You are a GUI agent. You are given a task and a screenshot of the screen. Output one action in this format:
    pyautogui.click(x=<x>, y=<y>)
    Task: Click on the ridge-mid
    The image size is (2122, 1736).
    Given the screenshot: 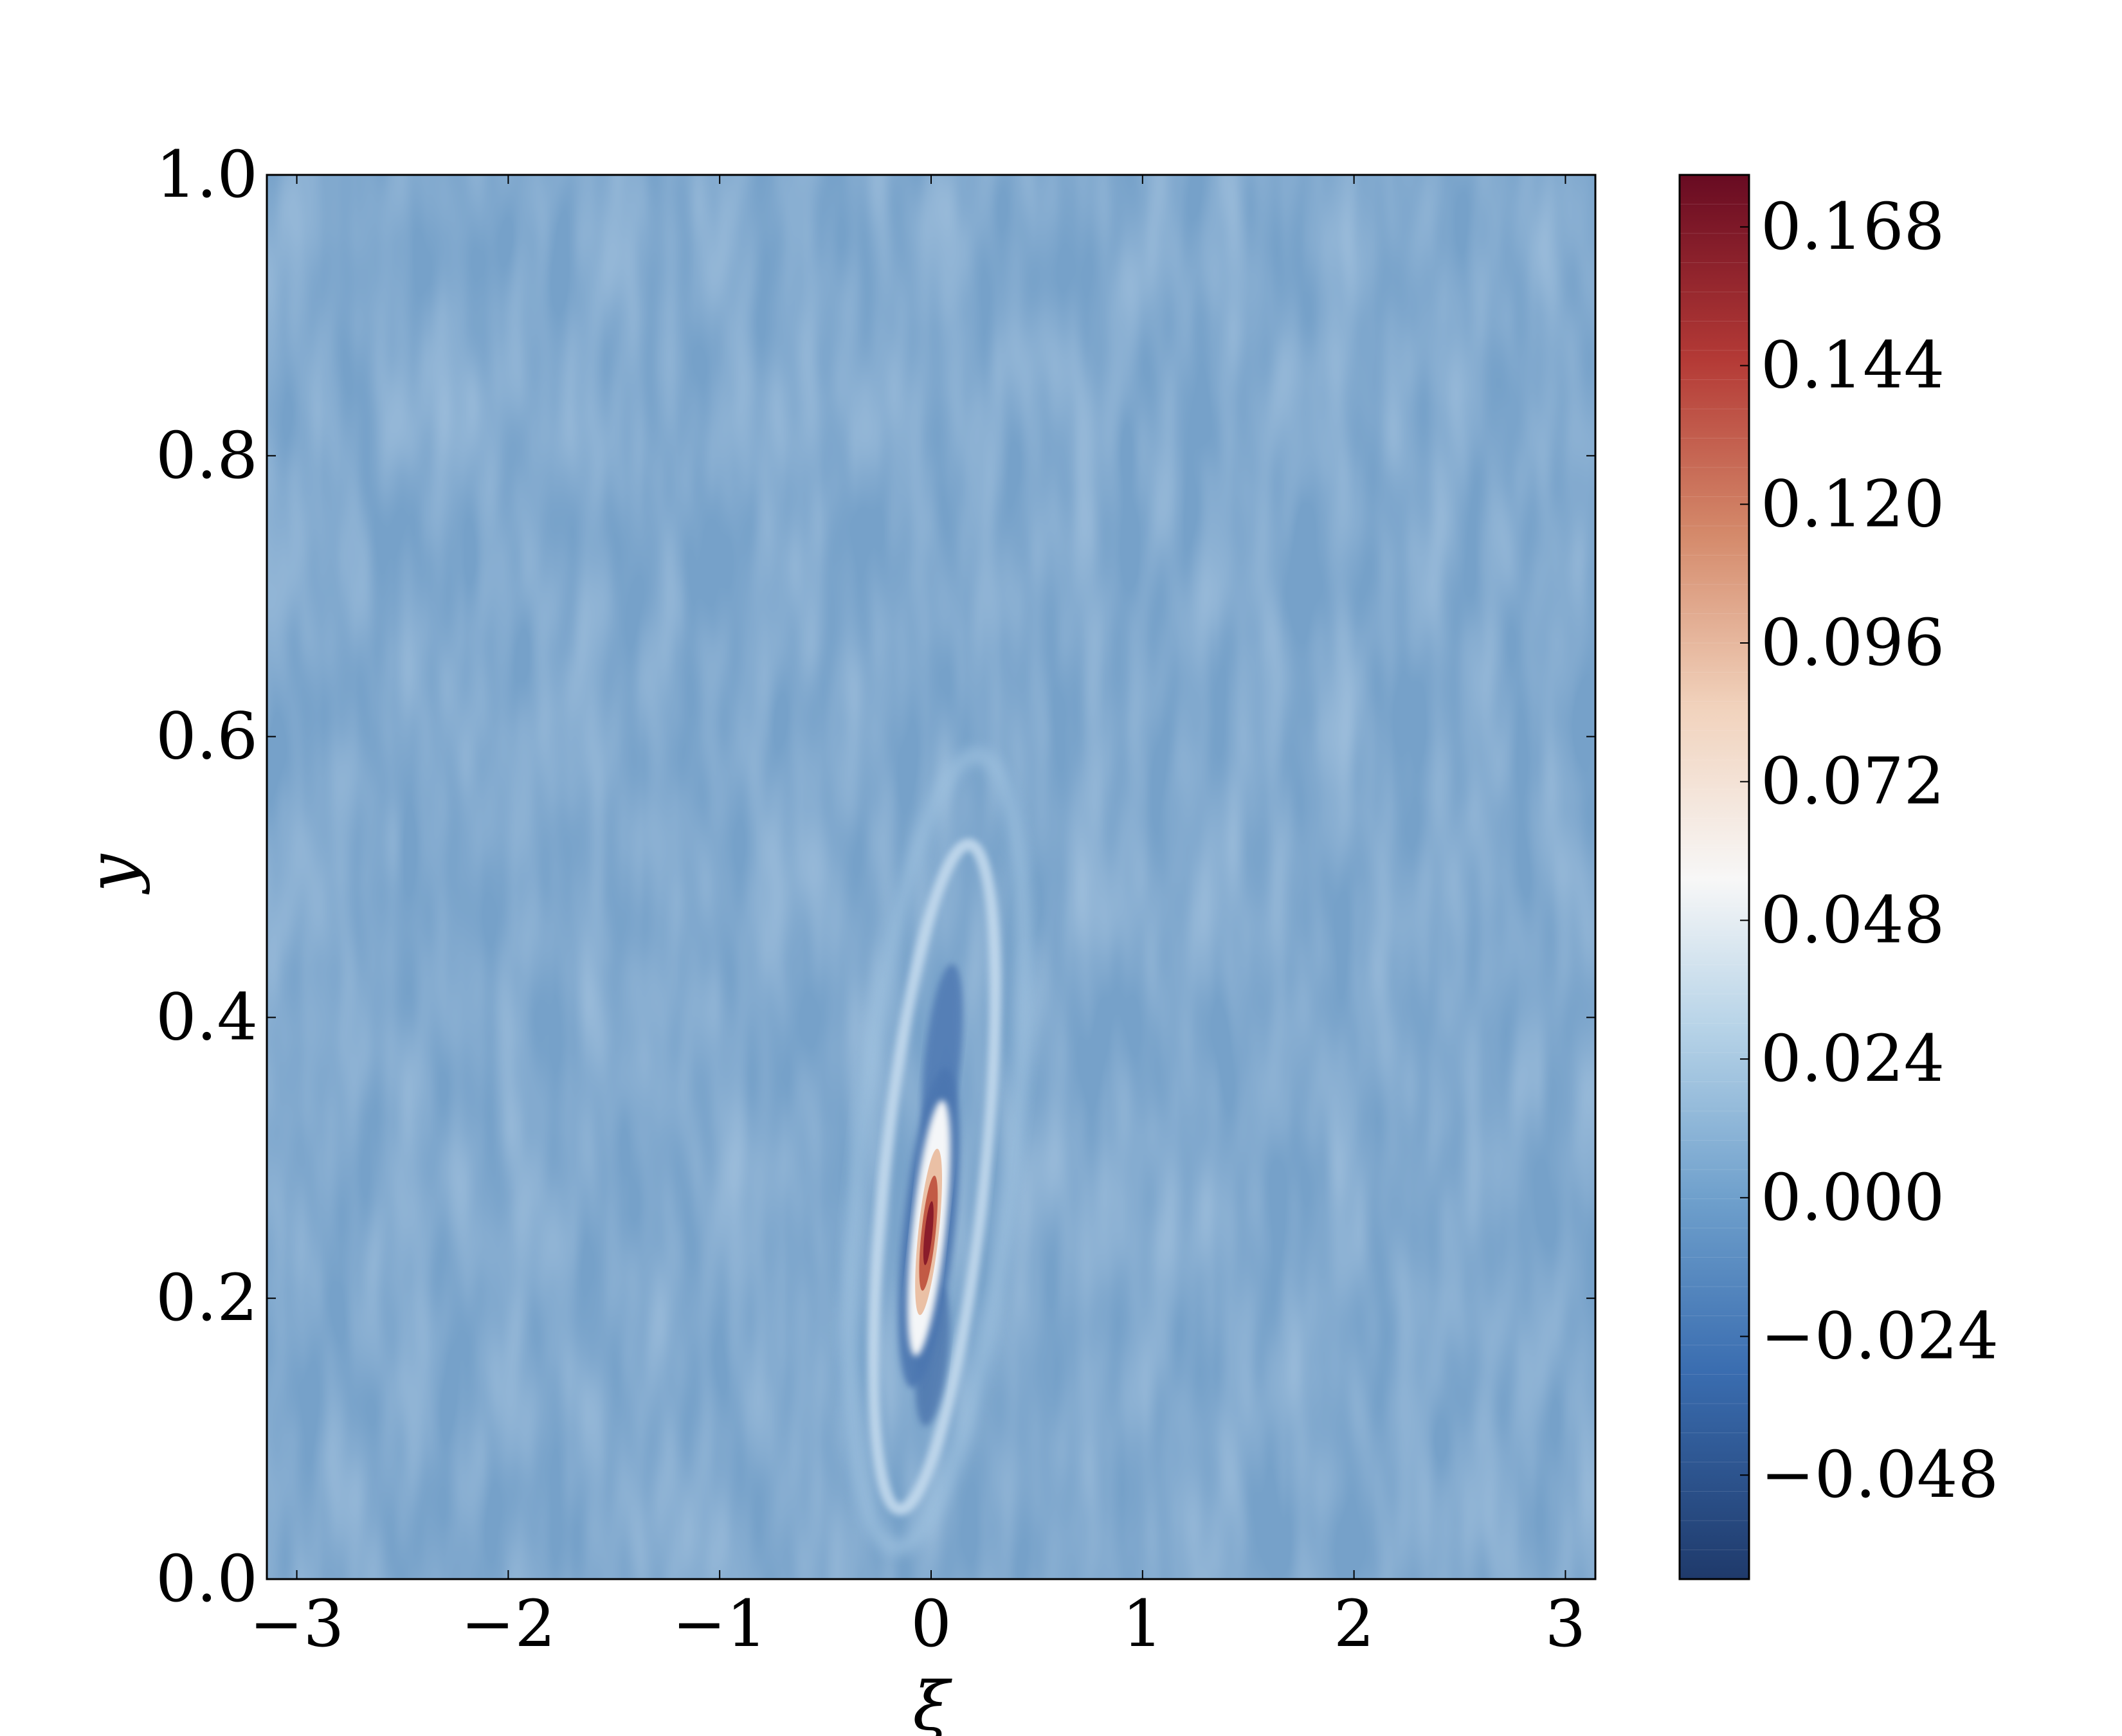 What is the action you would take?
    pyautogui.click(x=934, y=1176)
    